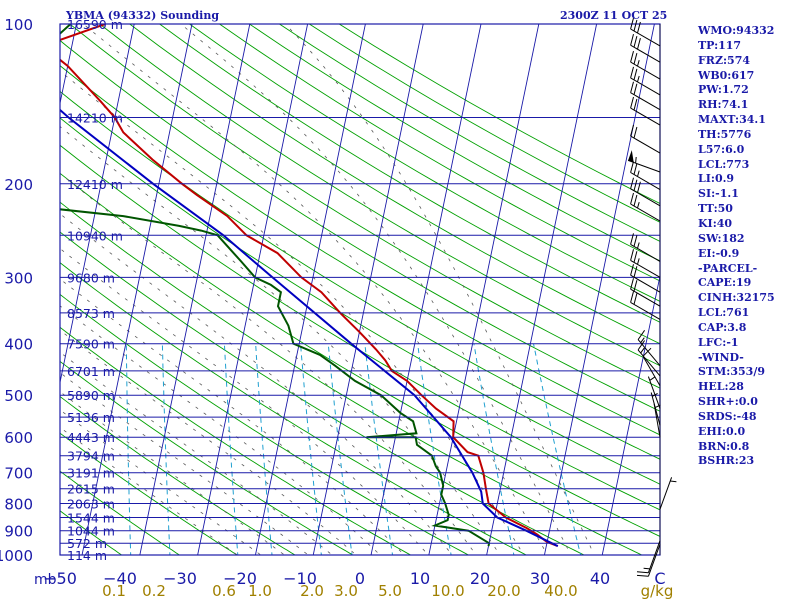  What do you see at coordinates (95, 24) in the screenshot?
I see `height-label: 16590 m` at bounding box center [95, 24].